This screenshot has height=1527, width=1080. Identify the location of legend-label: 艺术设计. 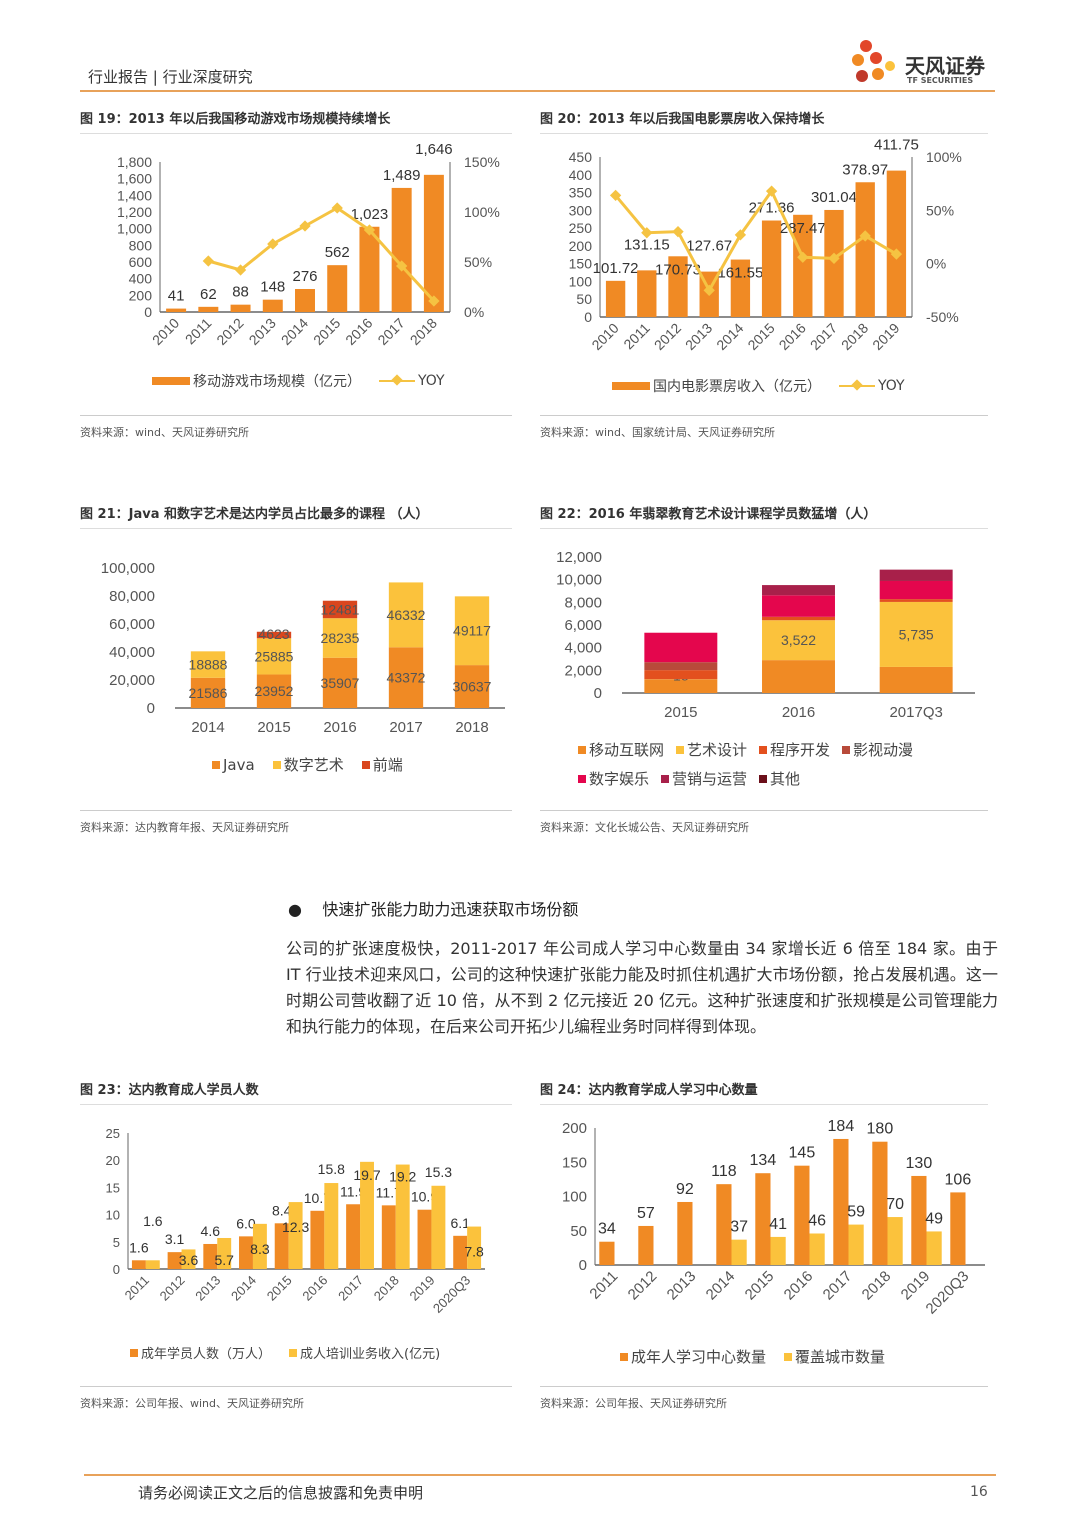
(717, 750).